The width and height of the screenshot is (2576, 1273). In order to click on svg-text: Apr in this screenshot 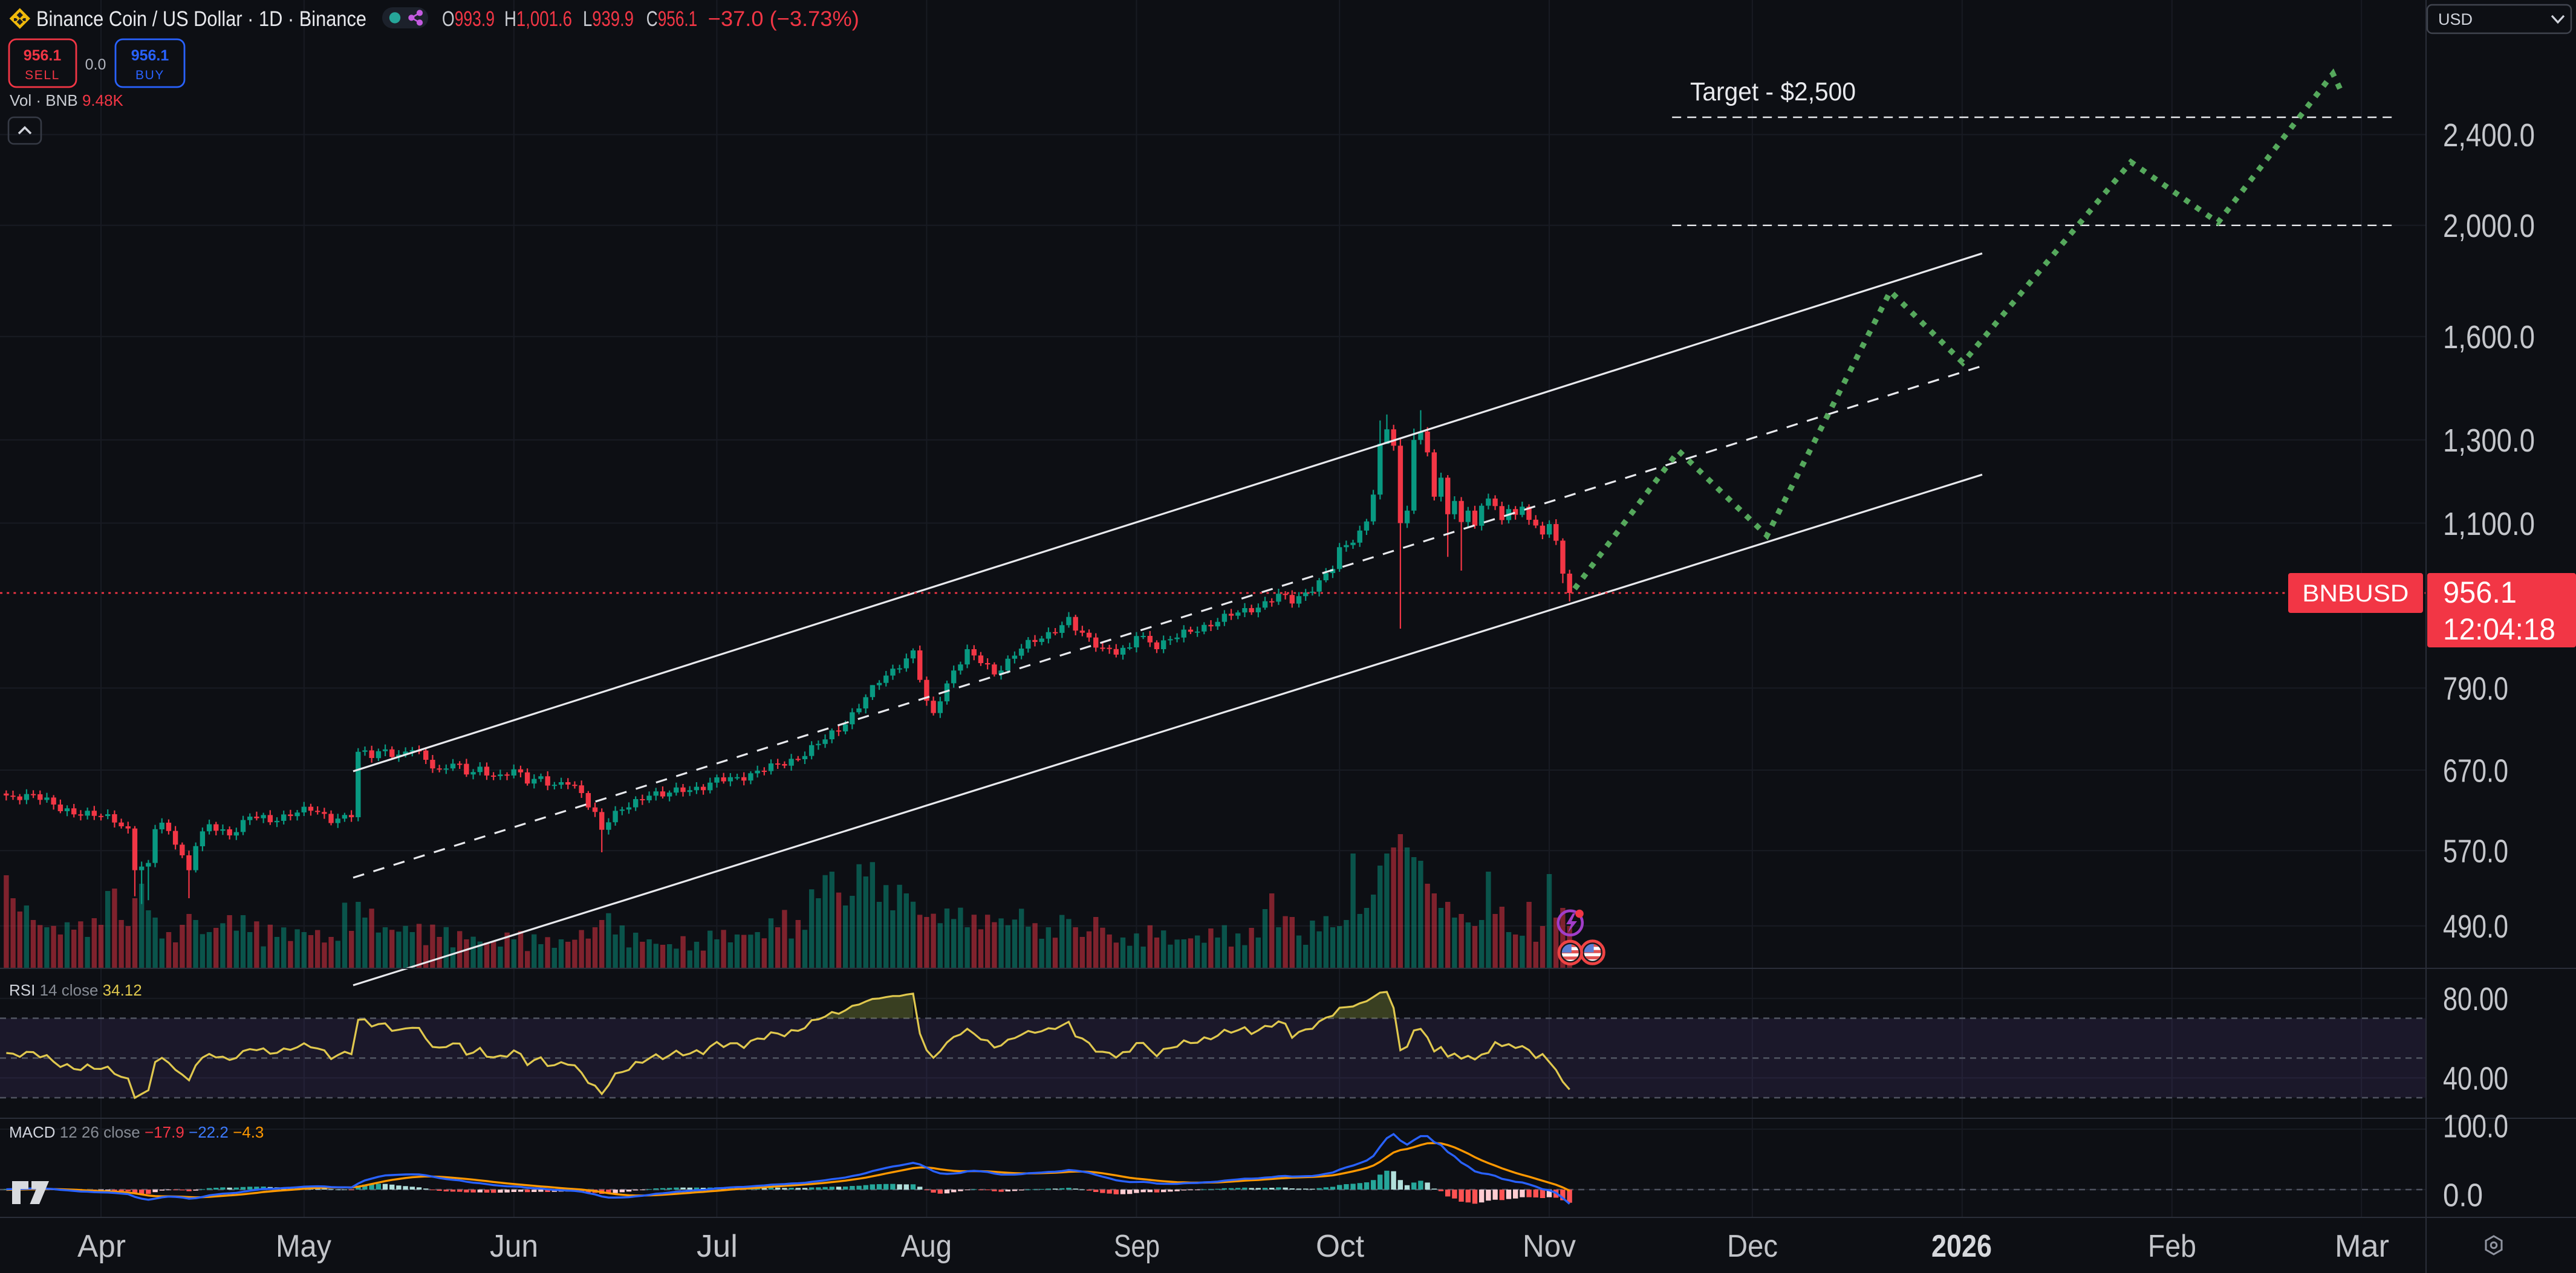, I will do `click(102, 1246)`.